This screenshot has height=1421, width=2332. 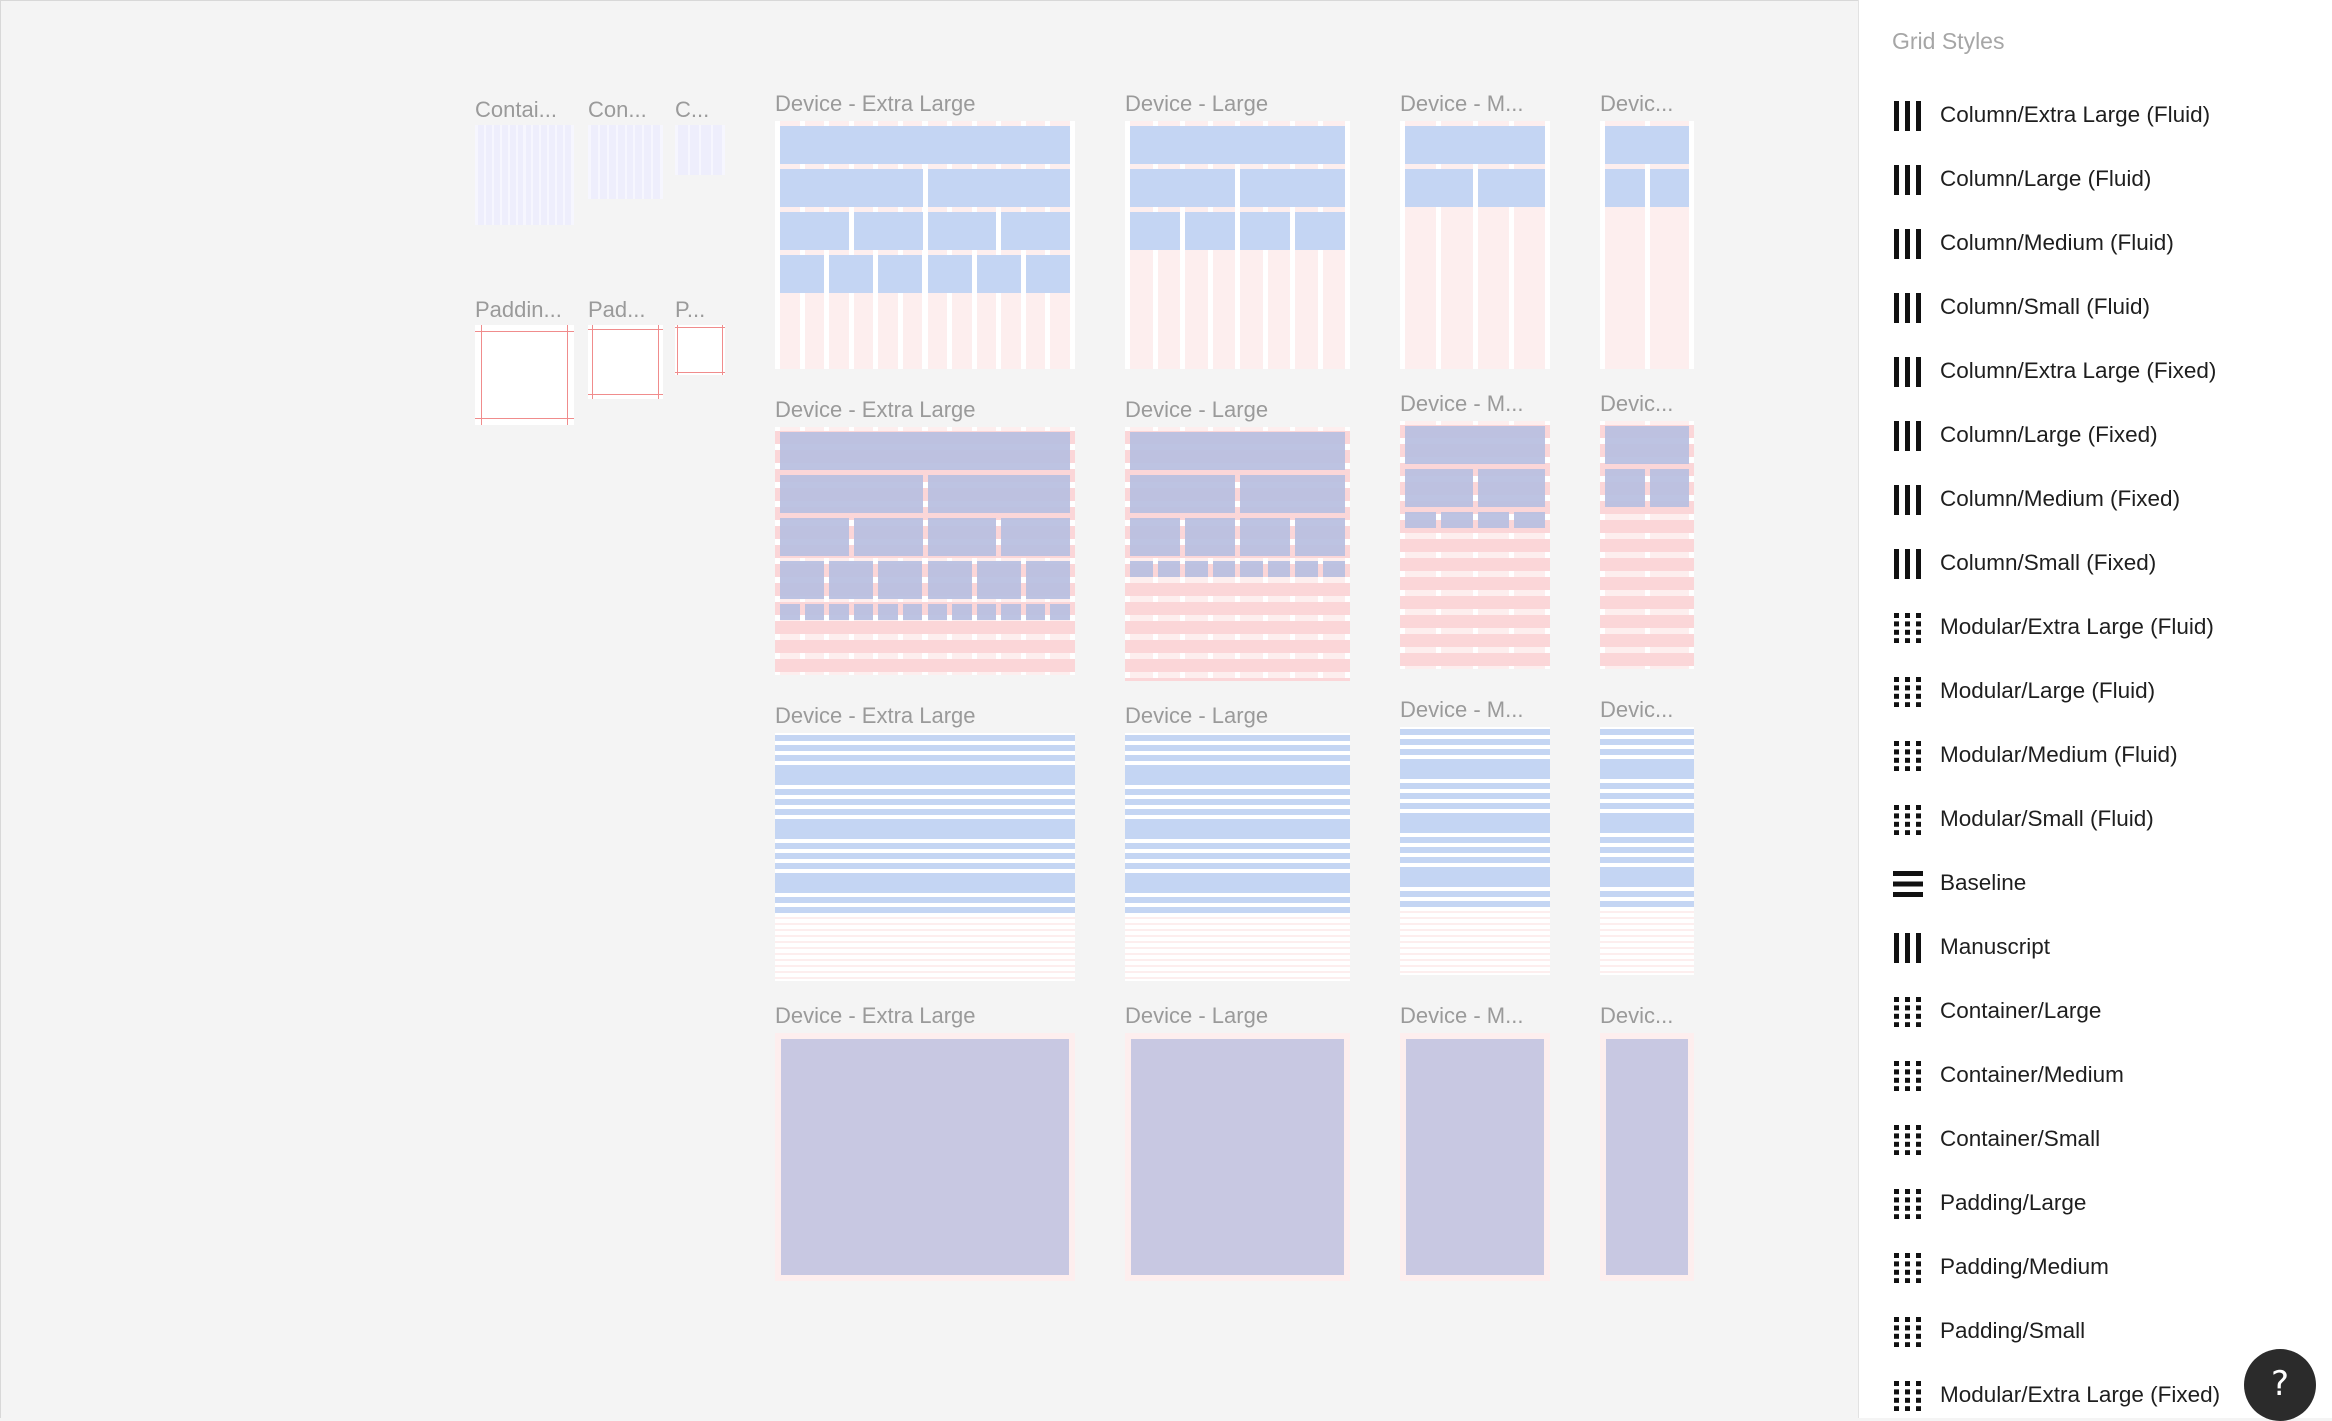 I want to click on grid-style-label: Modular/Extra Large (Fixed), so click(x=2080, y=1394).